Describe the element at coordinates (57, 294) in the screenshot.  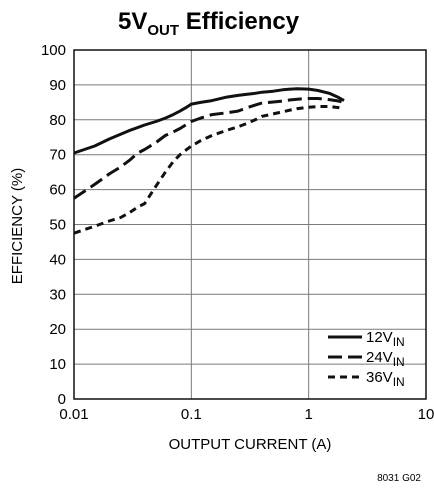
I see `y-tick-label: 30` at that location.